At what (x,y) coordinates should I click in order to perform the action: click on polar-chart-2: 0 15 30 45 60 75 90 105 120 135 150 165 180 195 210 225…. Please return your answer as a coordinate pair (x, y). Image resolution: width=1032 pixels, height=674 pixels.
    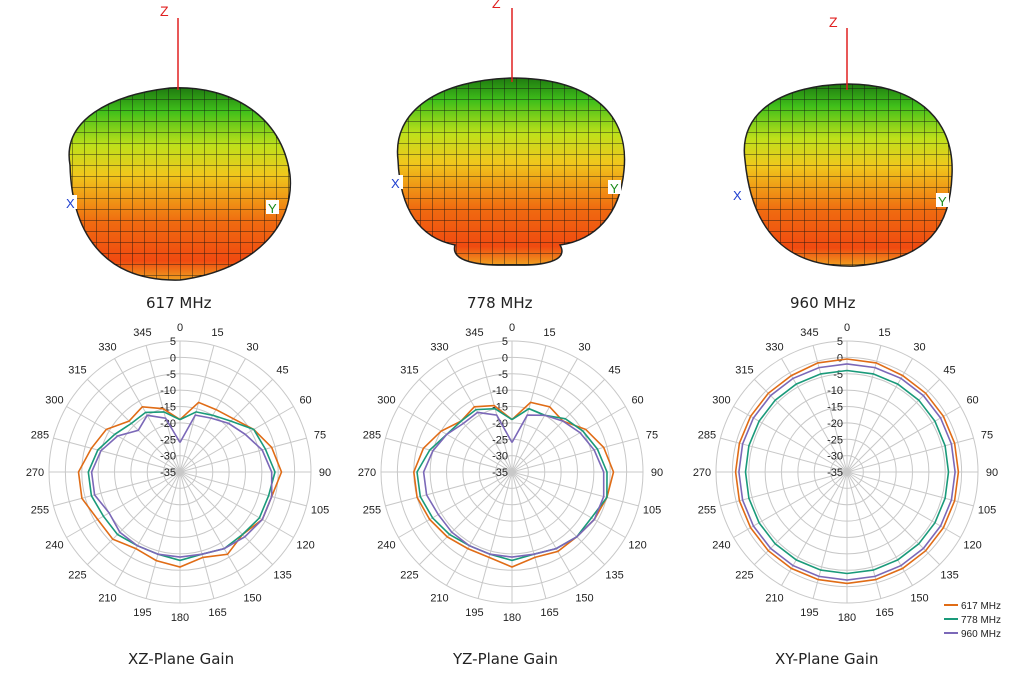
    Looking at the image, I should click on (845, 473).